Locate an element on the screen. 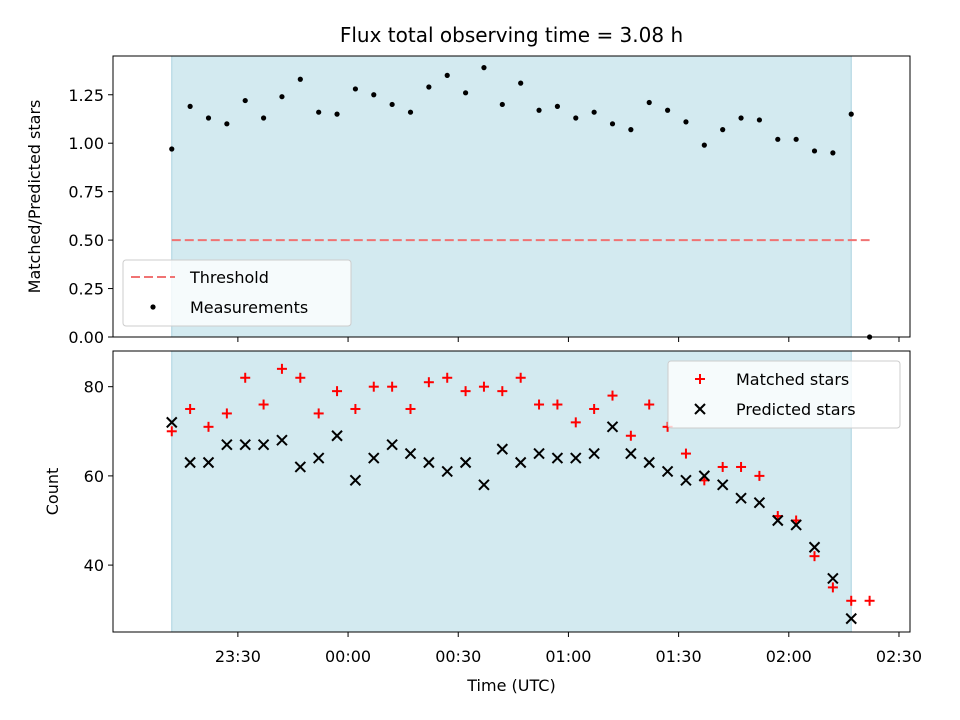 This screenshot has width=960, height=720. legend-predicted-swatch is located at coordinates (700, 409).